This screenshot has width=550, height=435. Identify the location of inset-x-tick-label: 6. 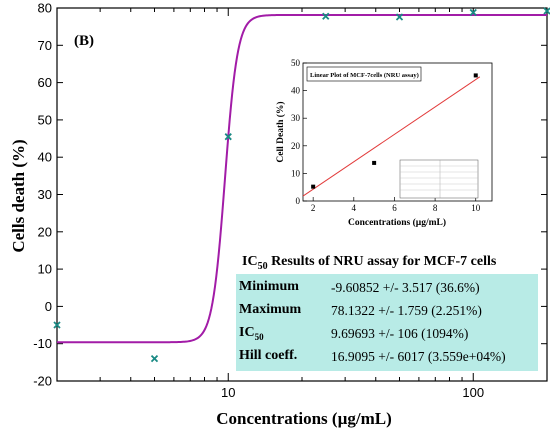
(394, 208).